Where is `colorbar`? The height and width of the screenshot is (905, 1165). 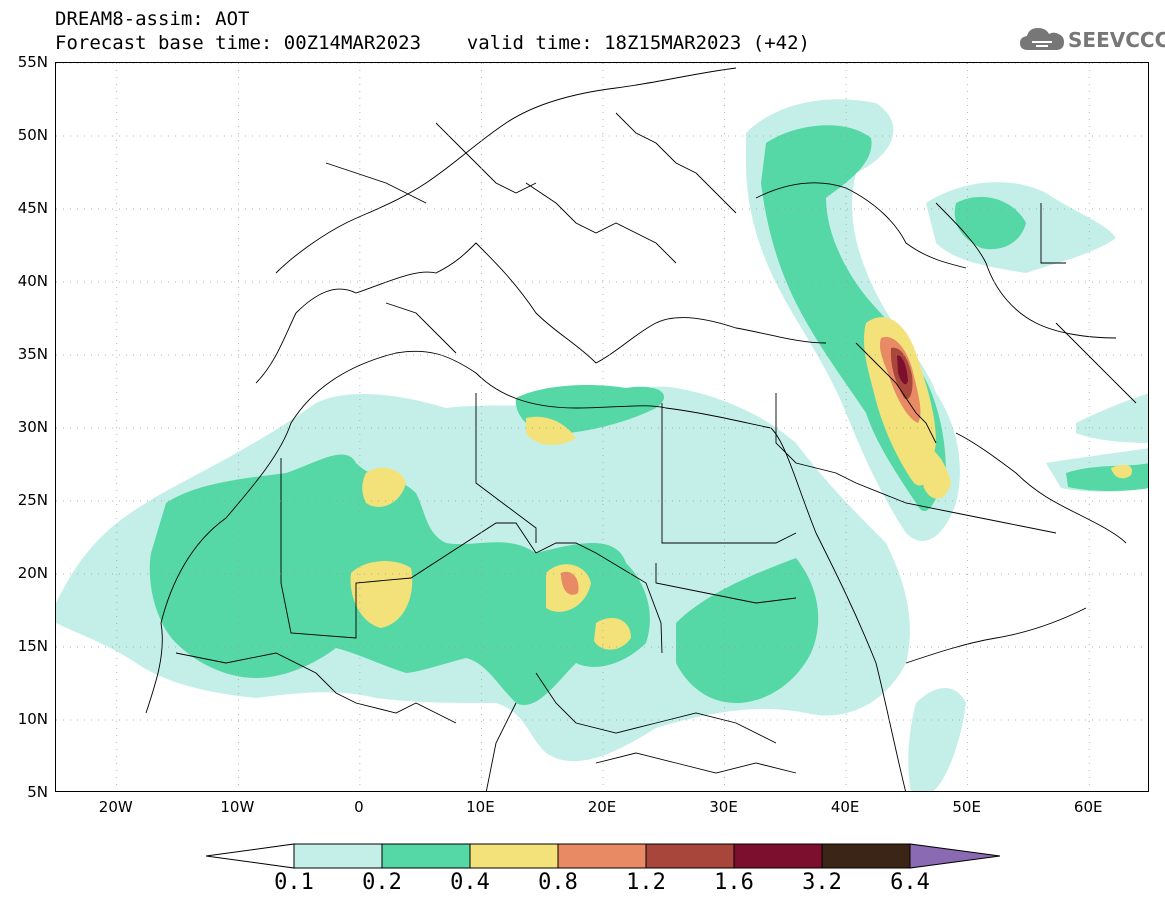
colorbar is located at coordinates (603, 856).